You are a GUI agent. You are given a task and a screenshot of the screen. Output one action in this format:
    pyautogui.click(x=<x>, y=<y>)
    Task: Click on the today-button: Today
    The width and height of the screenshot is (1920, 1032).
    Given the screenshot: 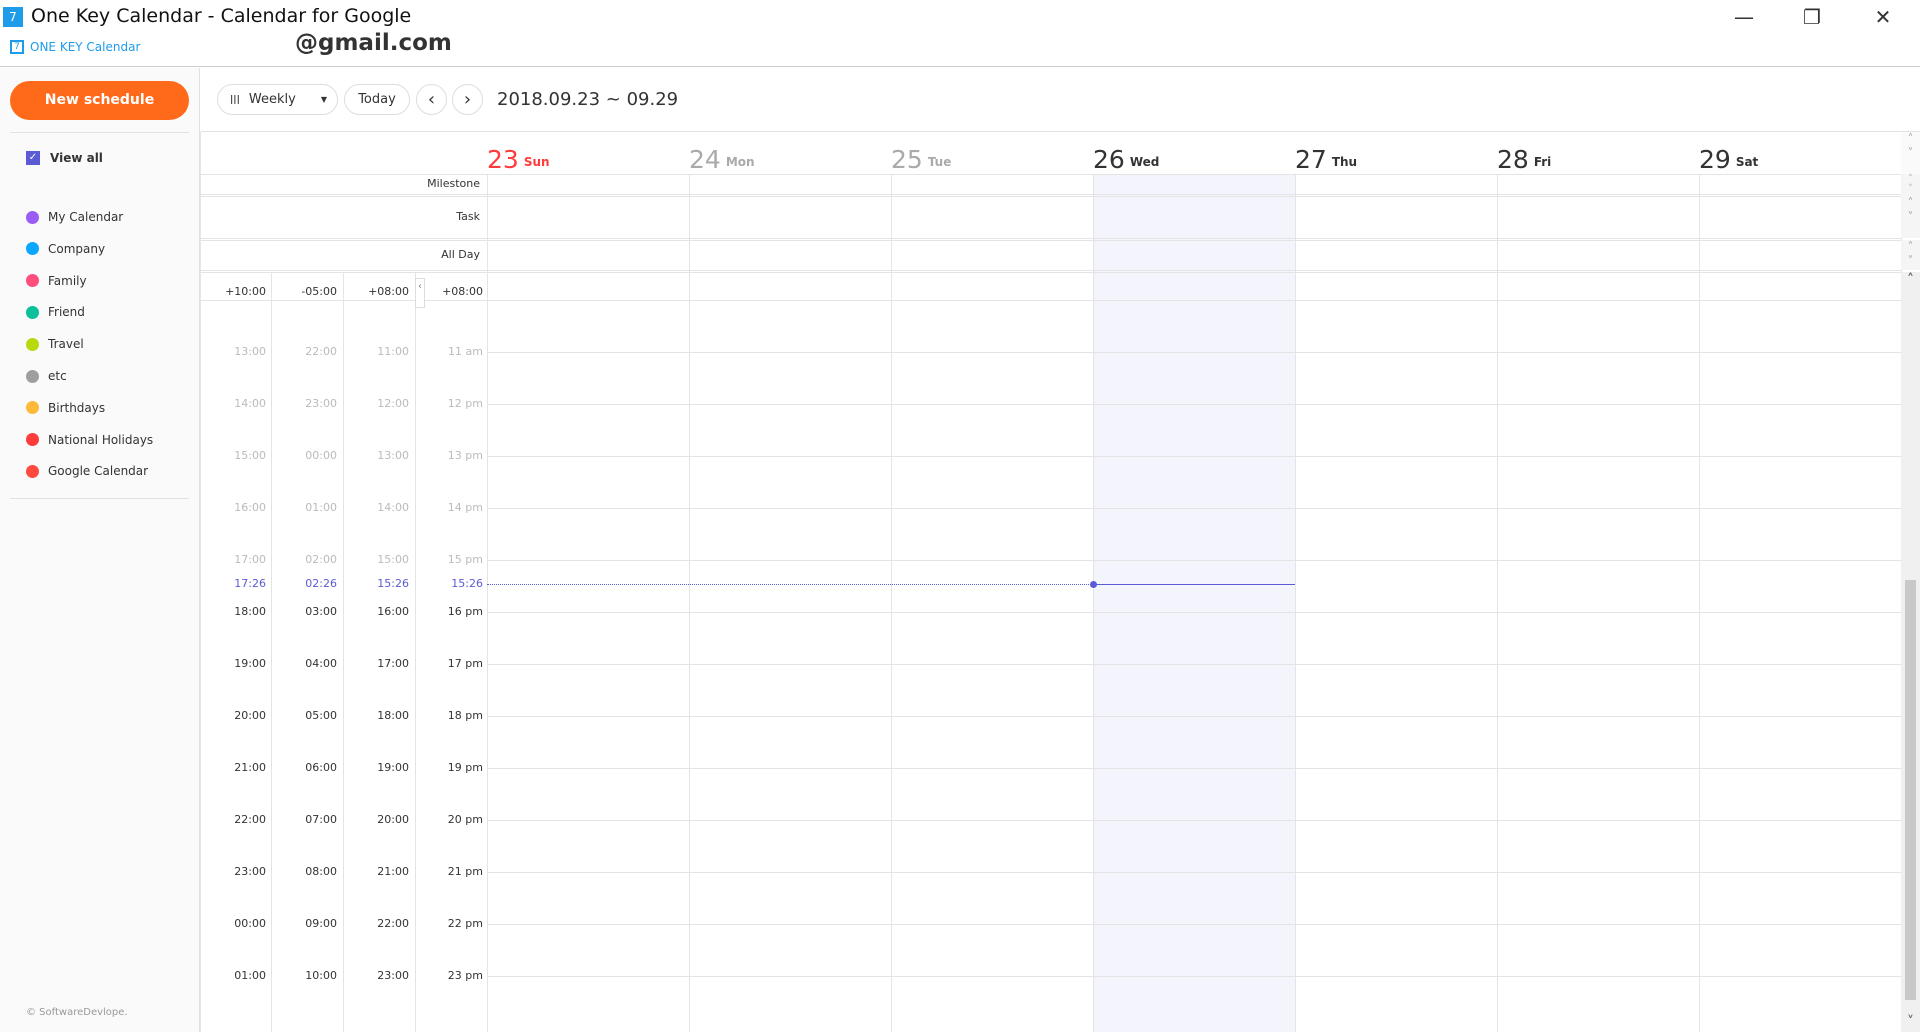 What is the action you would take?
    pyautogui.click(x=377, y=99)
    